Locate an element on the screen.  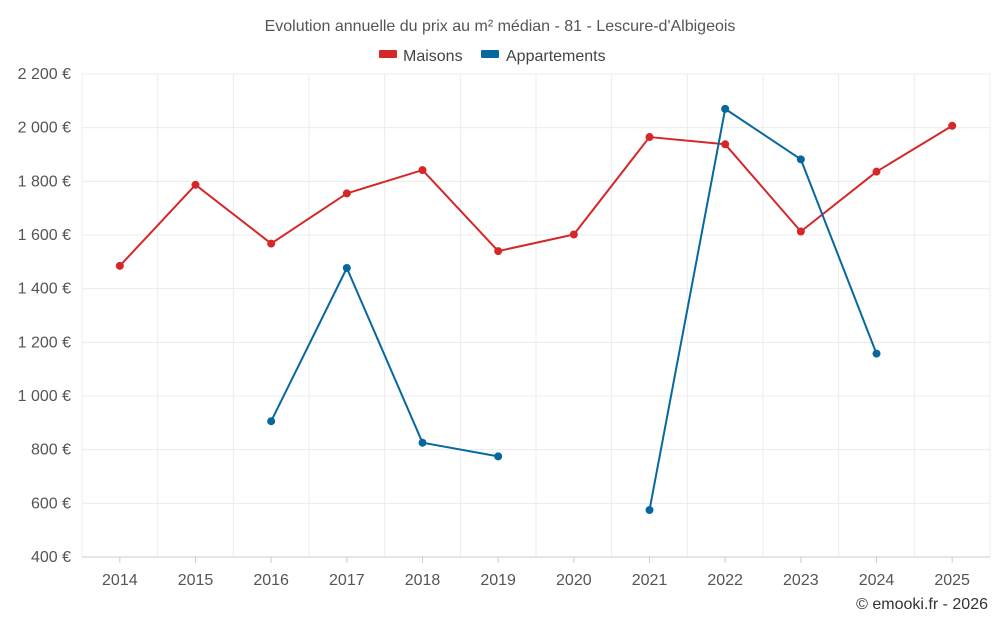
x-tick-label: 2022 is located at coordinates (725, 580).